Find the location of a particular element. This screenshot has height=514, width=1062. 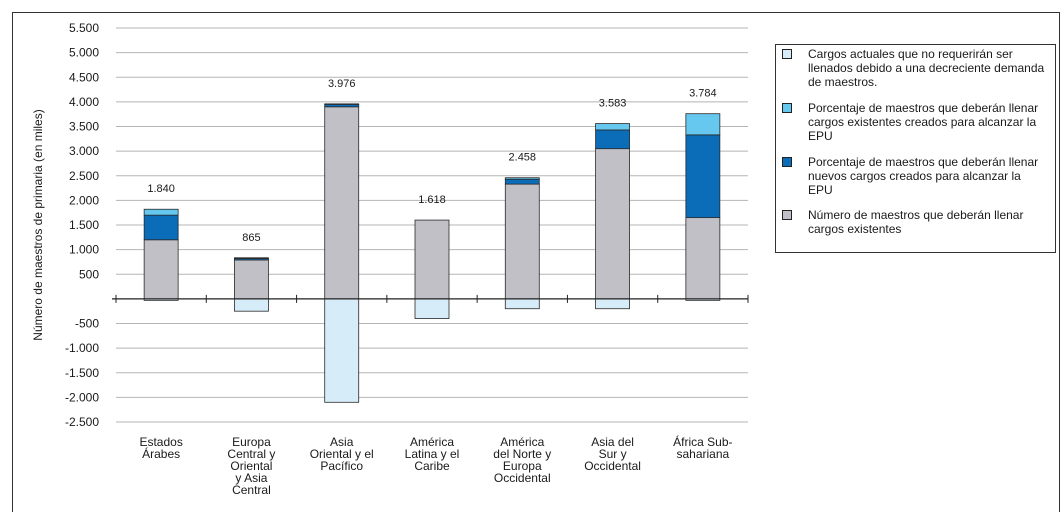

total-data-label: 1.840 is located at coordinates (161, 189).